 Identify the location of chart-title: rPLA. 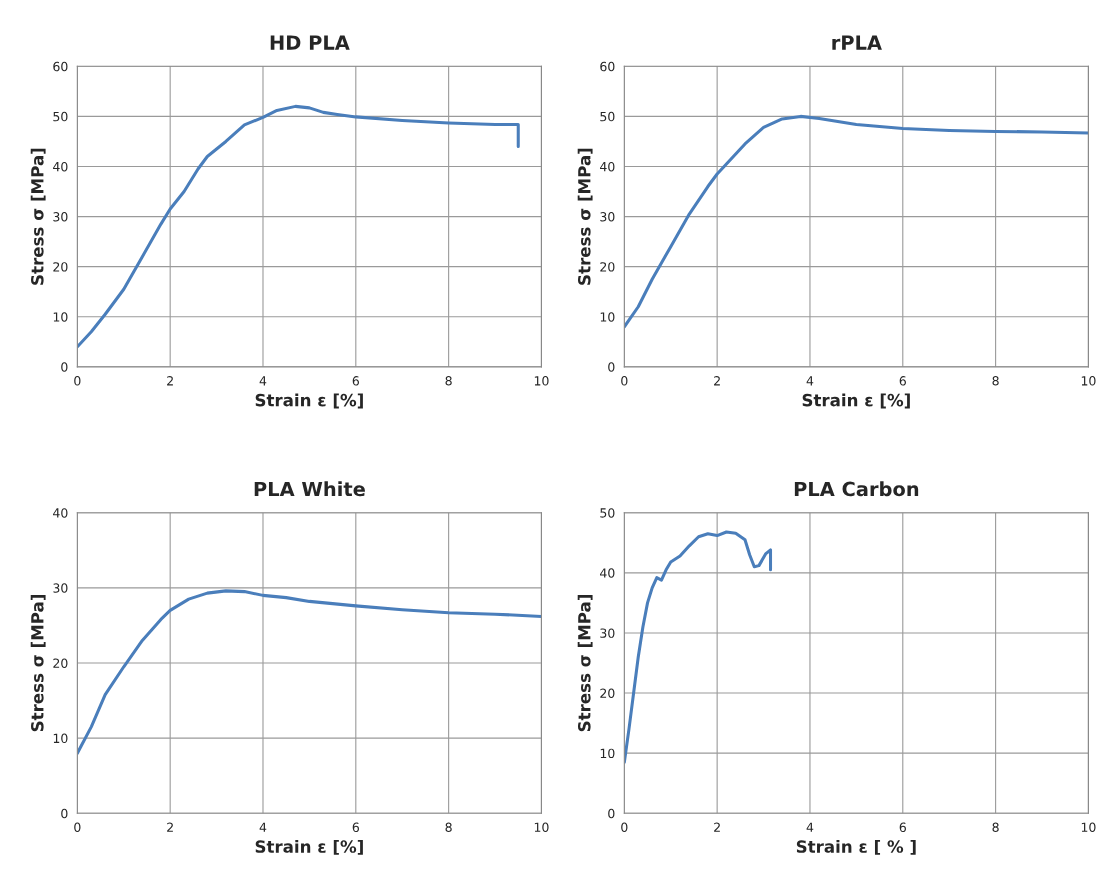
(857, 42).